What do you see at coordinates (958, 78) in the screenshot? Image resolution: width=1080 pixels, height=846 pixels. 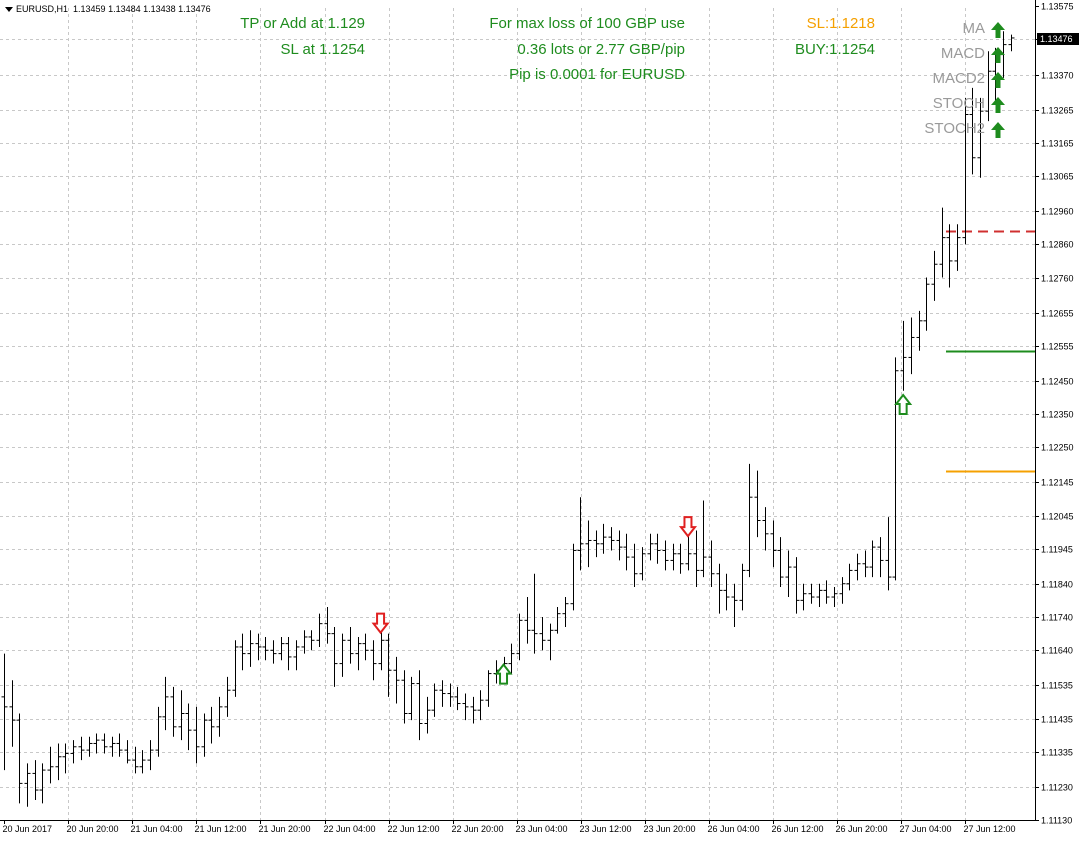 I see `signal-label-macd2: MACD2` at bounding box center [958, 78].